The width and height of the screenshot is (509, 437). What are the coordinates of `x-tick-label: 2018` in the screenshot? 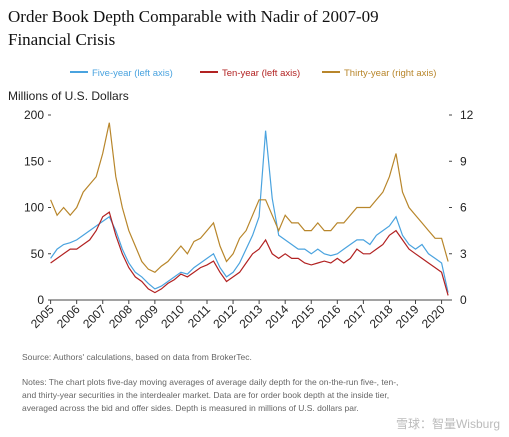 It's located at (381, 316).